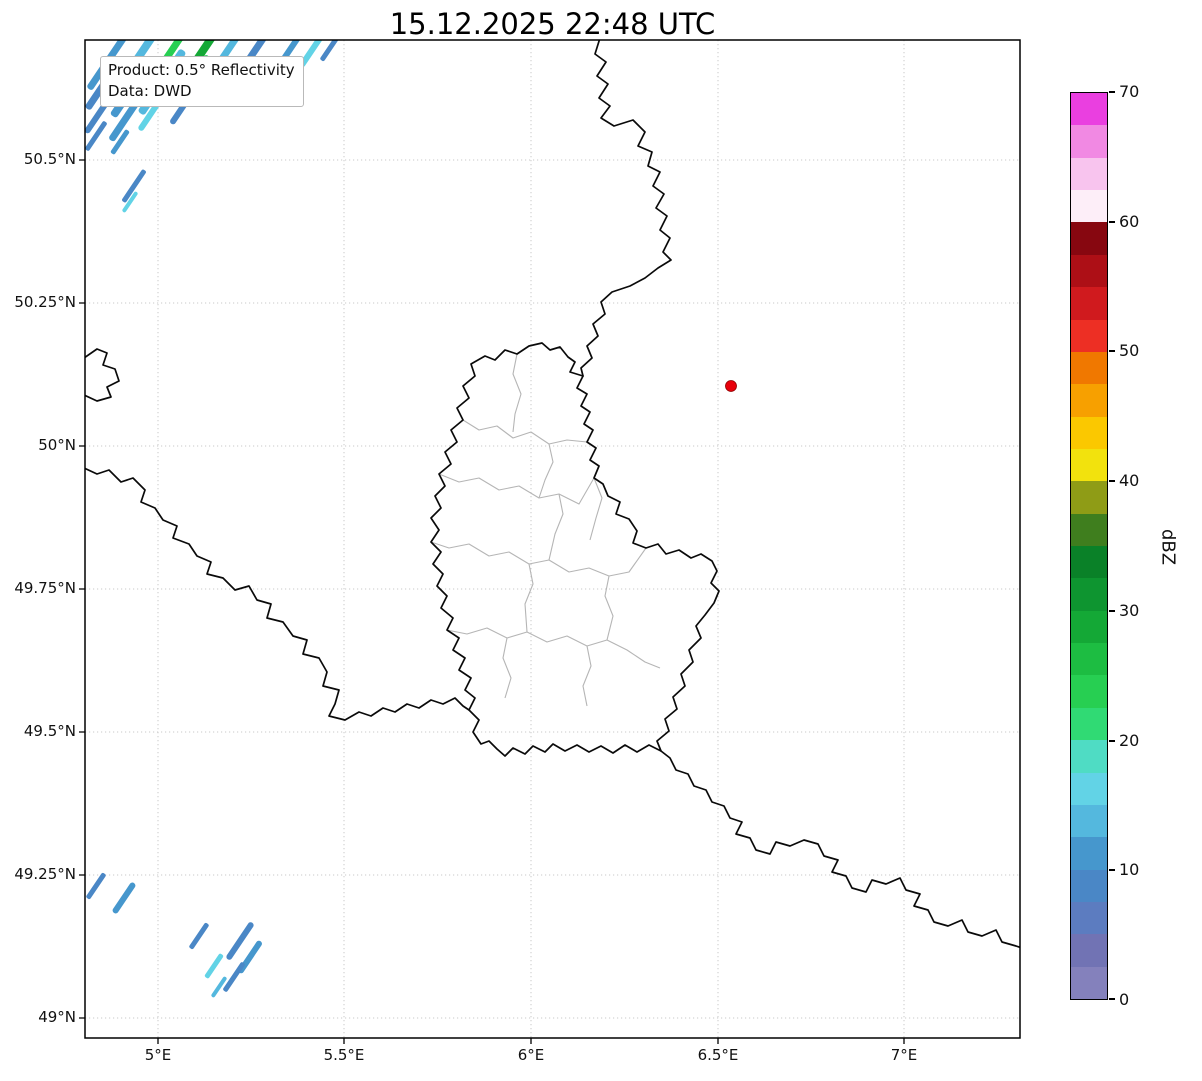  I want to click on colorbar-tick-label-60: 60, so click(1129, 221).